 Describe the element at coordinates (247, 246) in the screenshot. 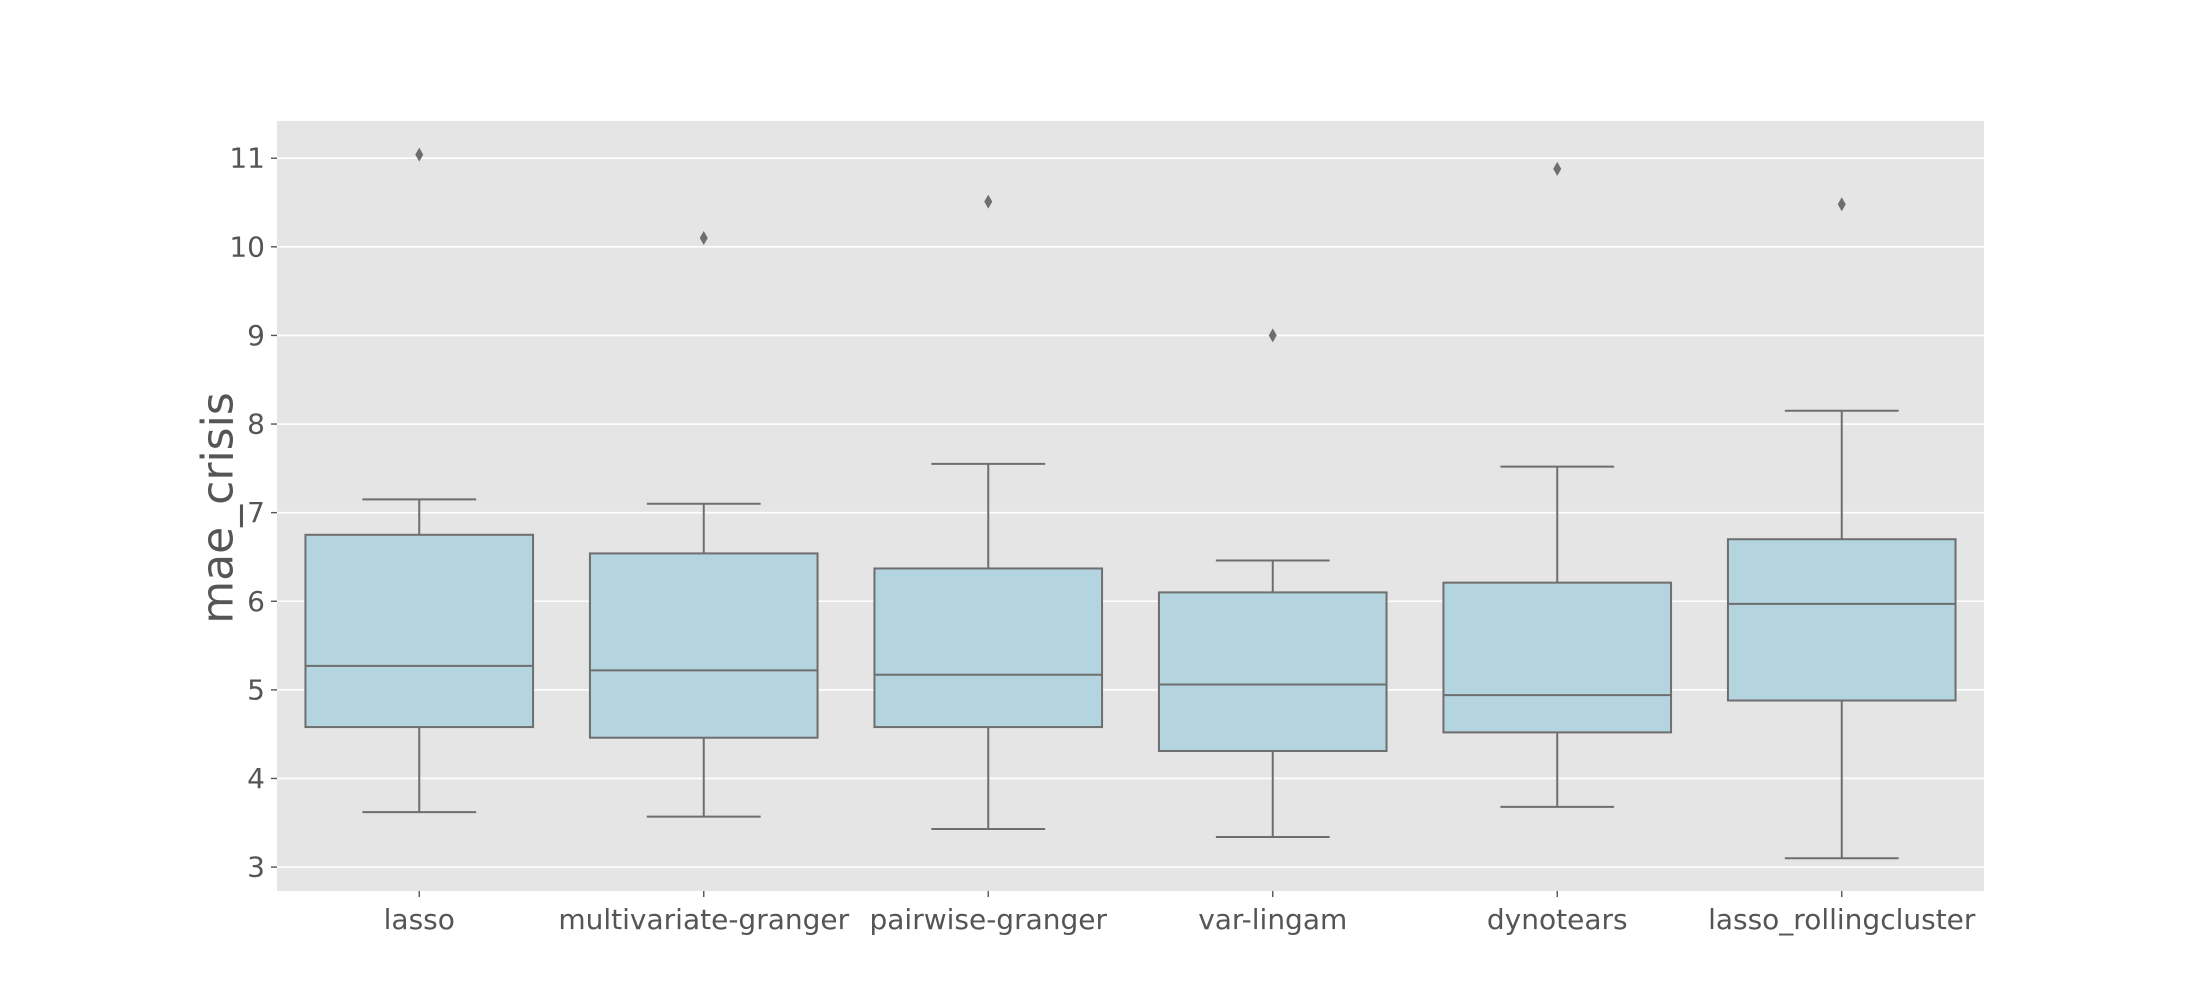

I see `y-tick-label: 10` at that location.